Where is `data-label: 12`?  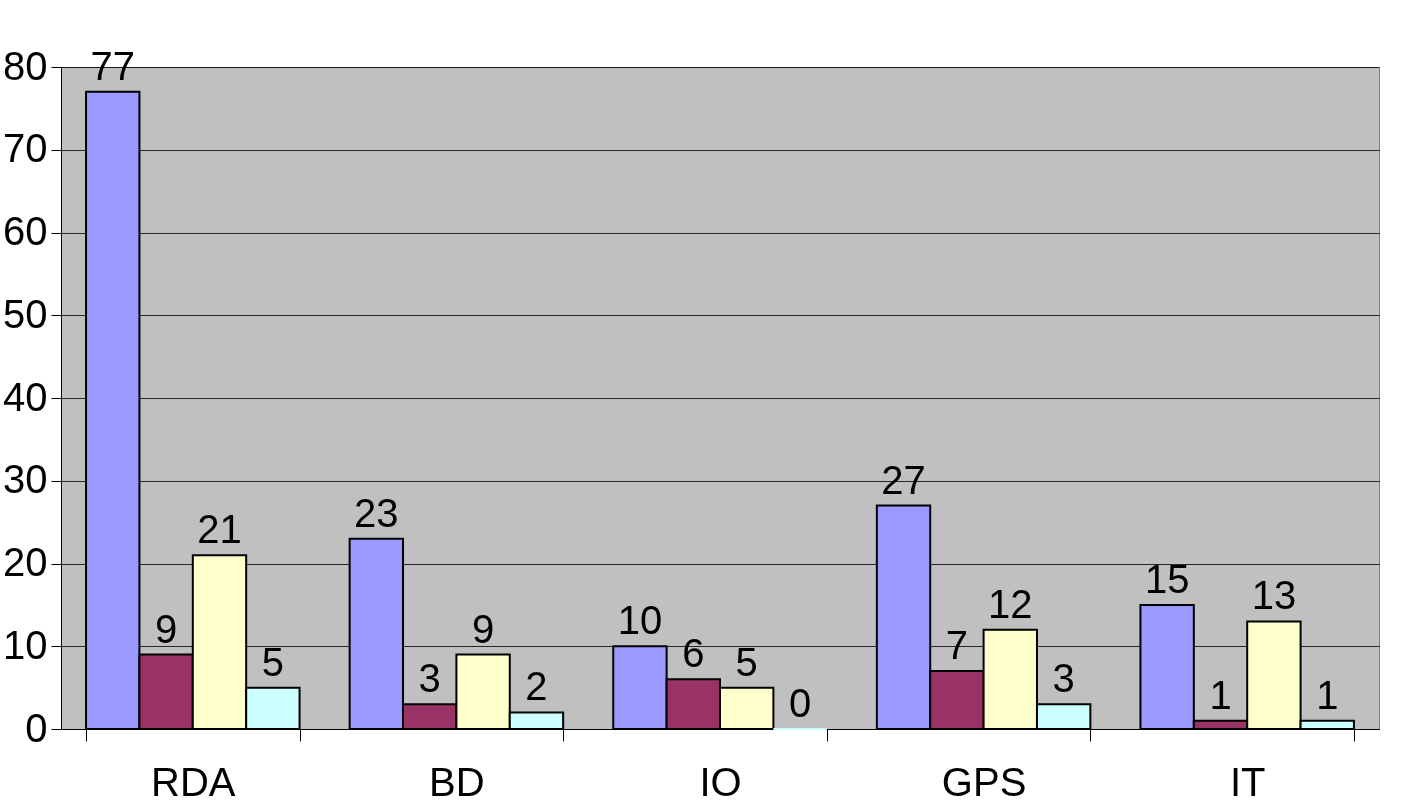
data-label: 12 is located at coordinates (1010, 603).